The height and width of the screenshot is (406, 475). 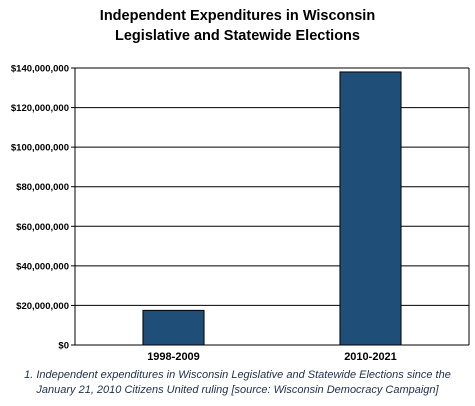 I want to click on y-tick-label: $120,000,000, so click(x=40, y=108).